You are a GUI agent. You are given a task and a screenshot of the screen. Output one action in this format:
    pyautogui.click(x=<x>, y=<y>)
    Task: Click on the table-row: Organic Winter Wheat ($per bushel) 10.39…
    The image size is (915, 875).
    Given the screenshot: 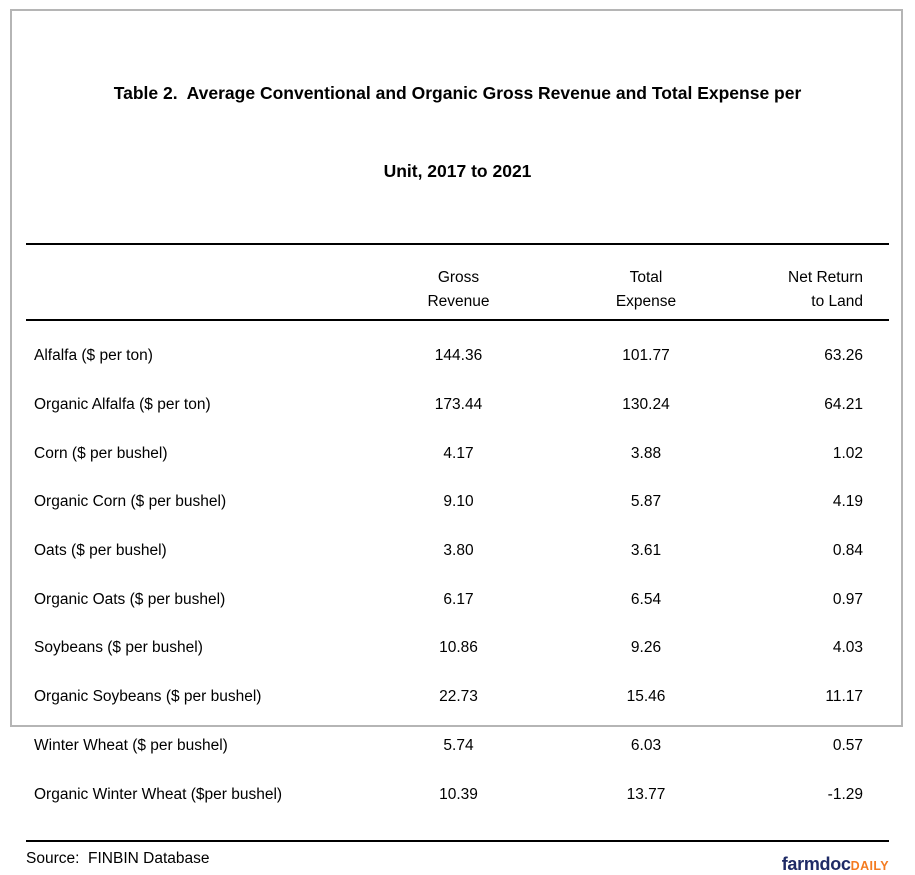 What is the action you would take?
    pyautogui.click(x=457, y=794)
    